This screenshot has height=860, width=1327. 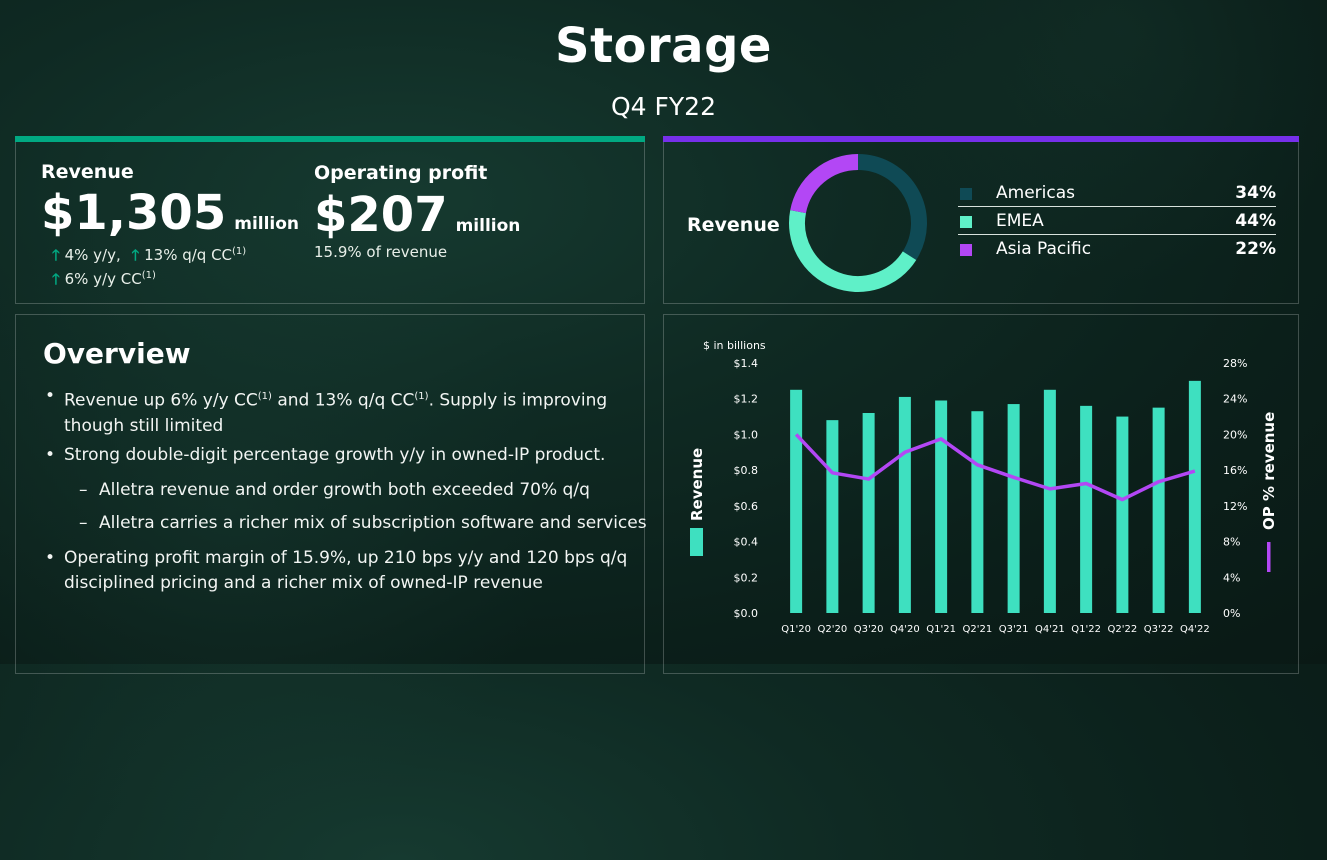 What do you see at coordinates (401, 173) in the screenshot?
I see `operating-profit-label: Operating profit` at bounding box center [401, 173].